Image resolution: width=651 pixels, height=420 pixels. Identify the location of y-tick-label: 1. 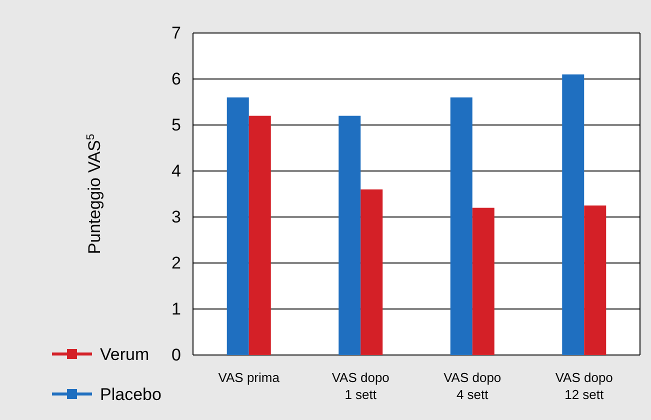
(176, 308).